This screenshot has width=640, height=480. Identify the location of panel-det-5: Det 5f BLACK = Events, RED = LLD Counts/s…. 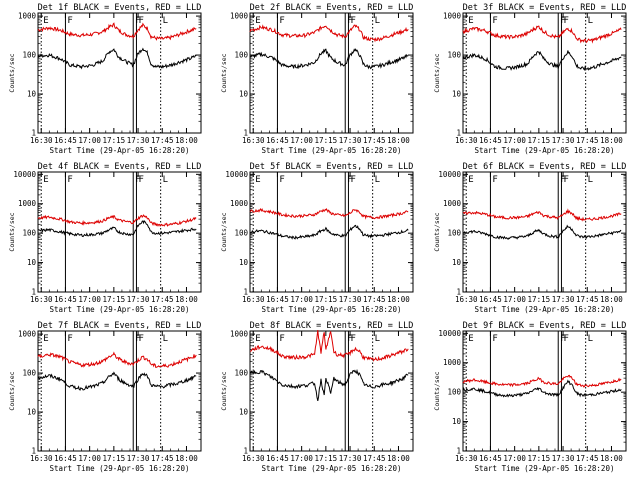
(317, 238).